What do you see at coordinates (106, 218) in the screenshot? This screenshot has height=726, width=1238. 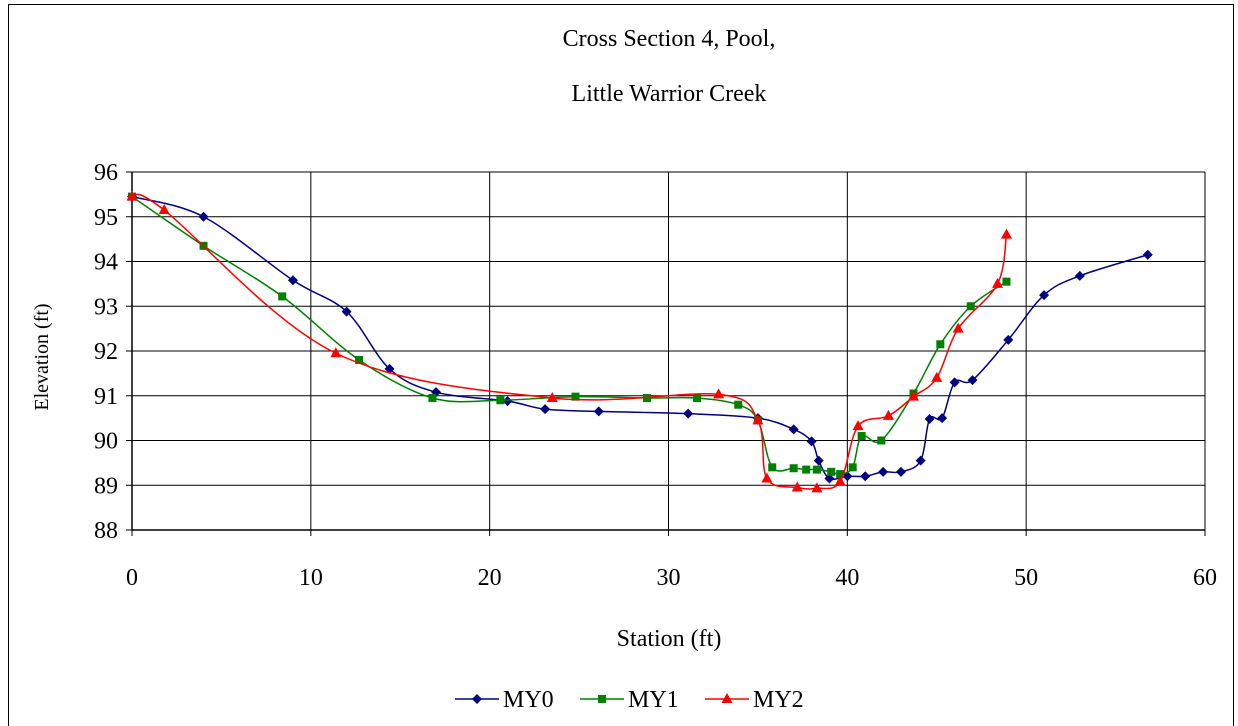 I see `y-tick-label: 95` at bounding box center [106, 218].